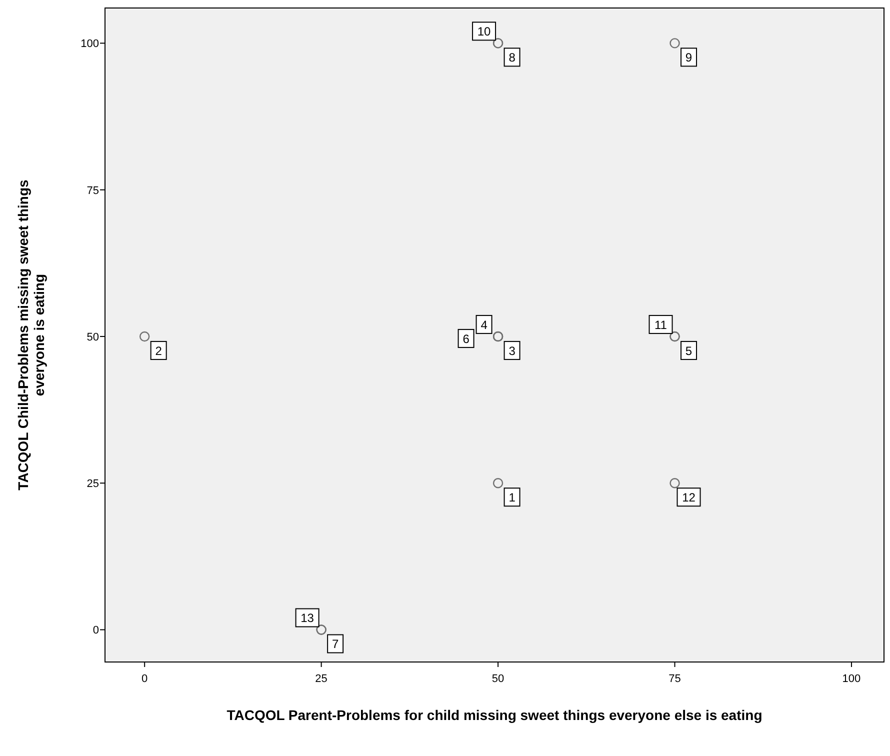 The height and width of the screenshot is (756, 890). What do you see at coordinates (661, 325) in the screenshot?
I see `annotation: 11` at bounding box center [661, 325].